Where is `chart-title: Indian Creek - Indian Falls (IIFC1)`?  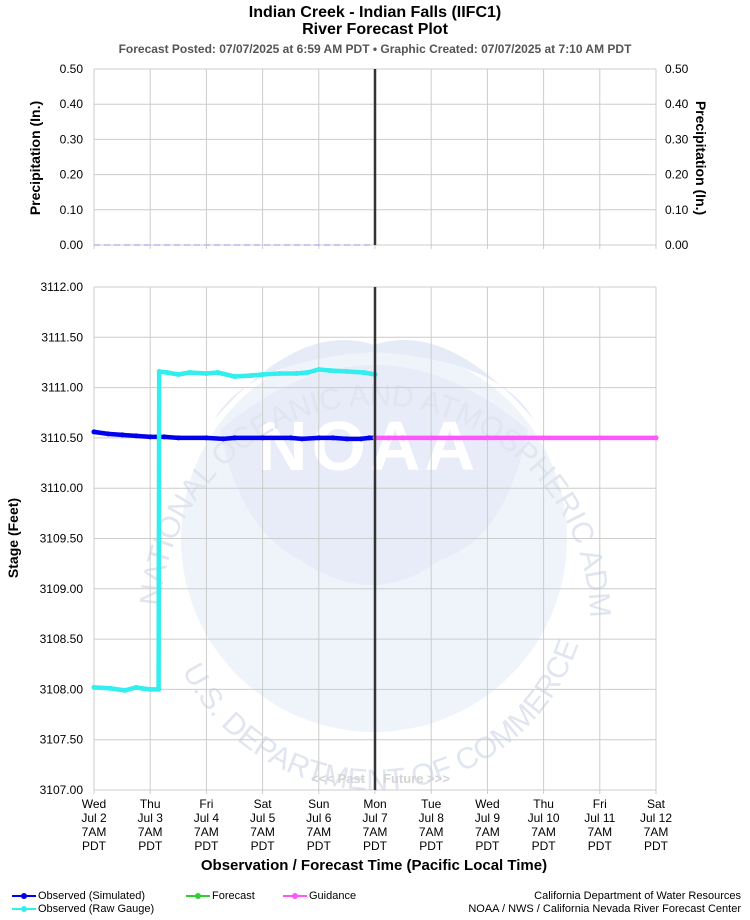
chart-title: Indian Creek - Indian Falls (IIFC1) is located at coordinates (375, 12).